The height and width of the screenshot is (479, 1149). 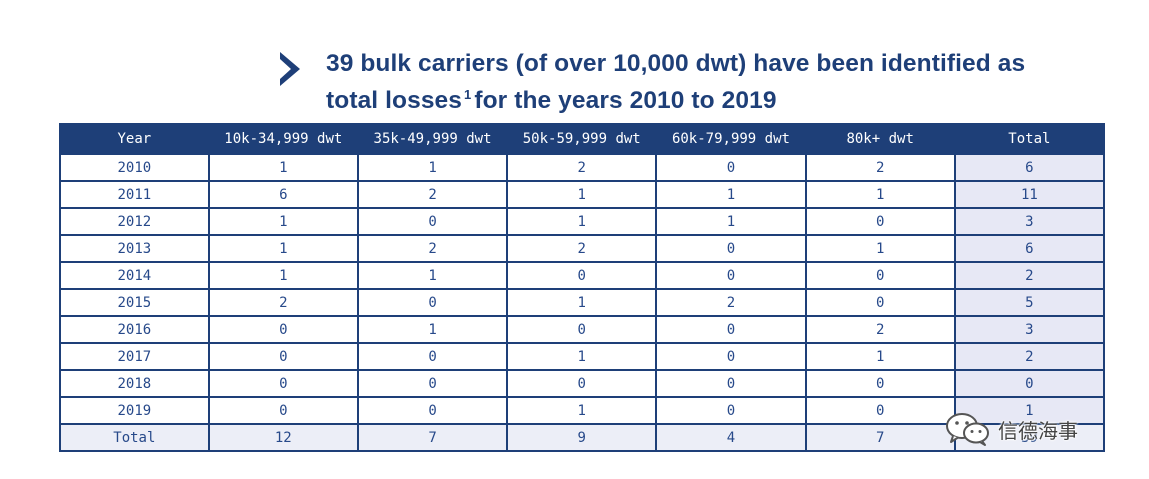 I want to click on row-total-cell: 11, so click(x=1029, y=194).